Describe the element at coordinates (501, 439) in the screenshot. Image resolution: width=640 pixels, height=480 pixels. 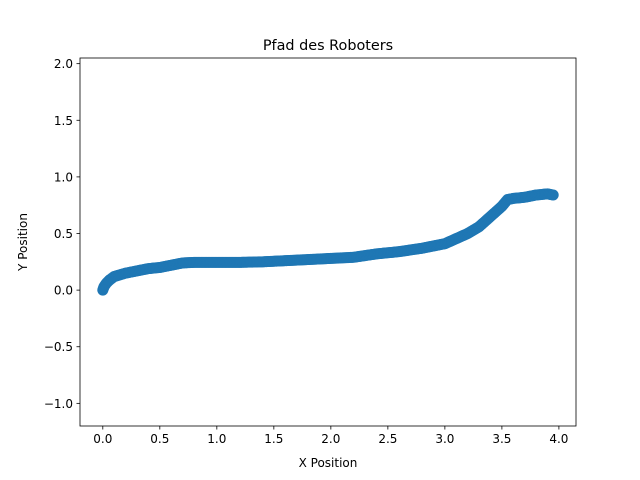
I see `x-tick-label: 3.5` at that location.